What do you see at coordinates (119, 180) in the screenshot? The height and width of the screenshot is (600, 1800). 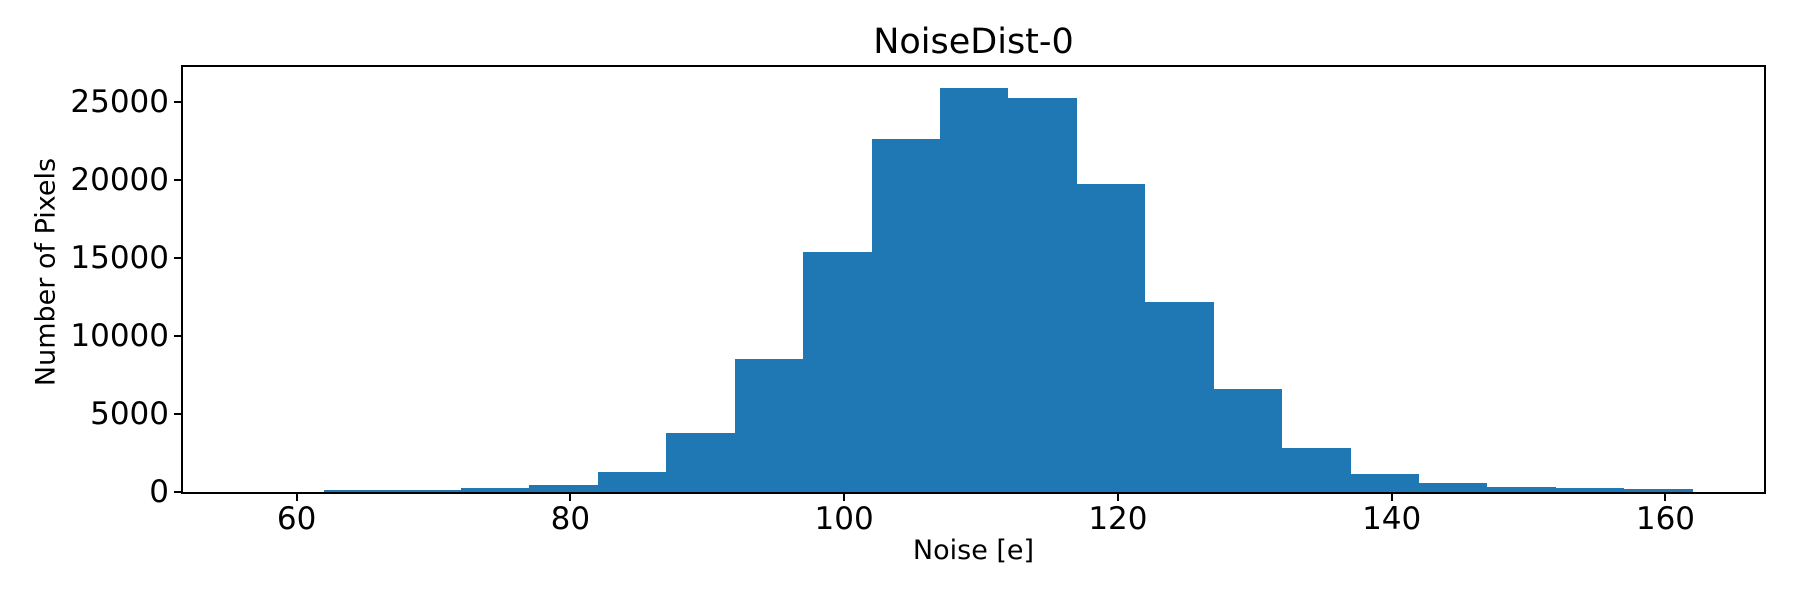 I see `y-tick-label: 20000` at bounding box center [119, 180].